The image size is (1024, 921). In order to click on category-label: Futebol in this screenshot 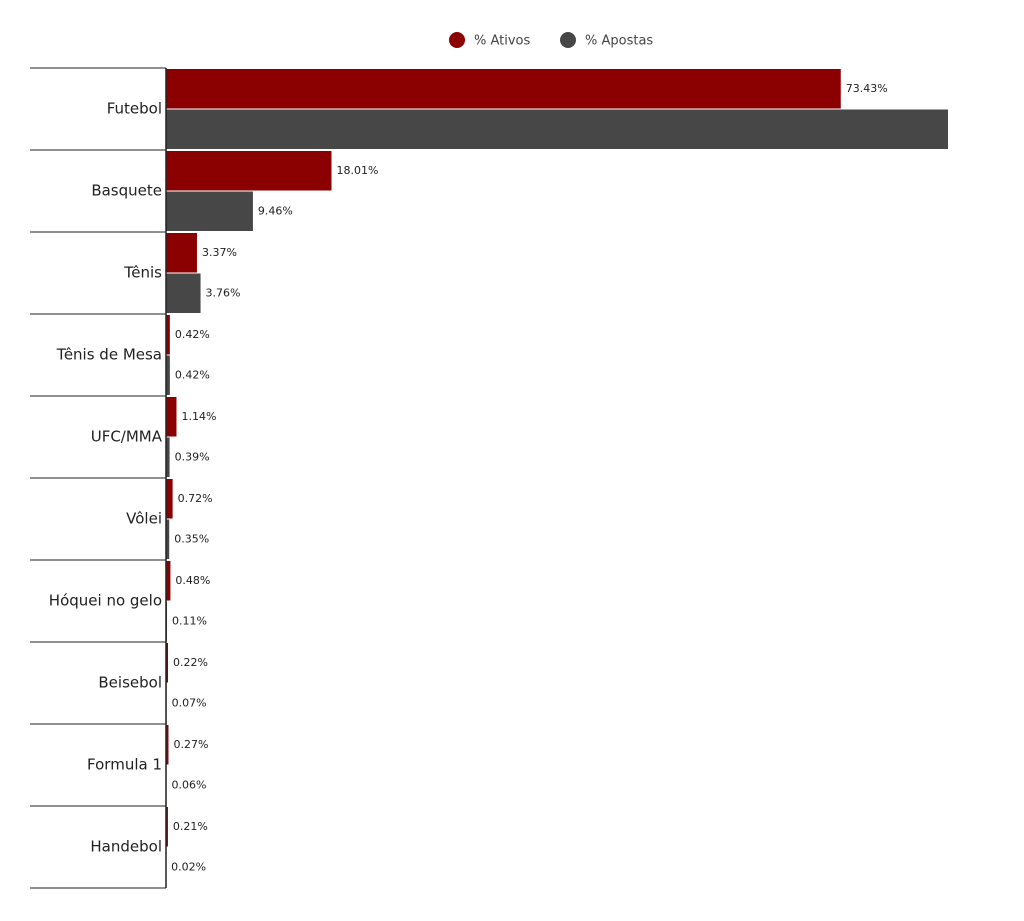, I will do `click(134, 109)`.